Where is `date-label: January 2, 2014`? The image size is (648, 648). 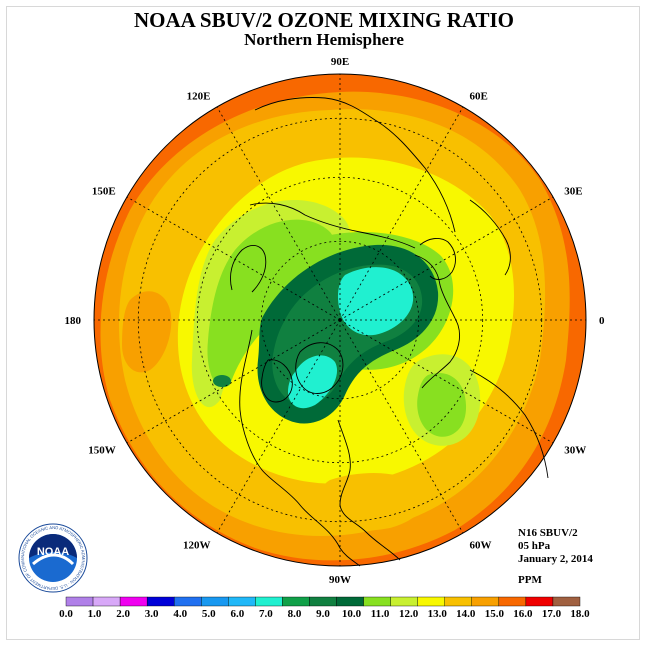
date-label: January 2, 2014 is located at coordinates (555, 559).